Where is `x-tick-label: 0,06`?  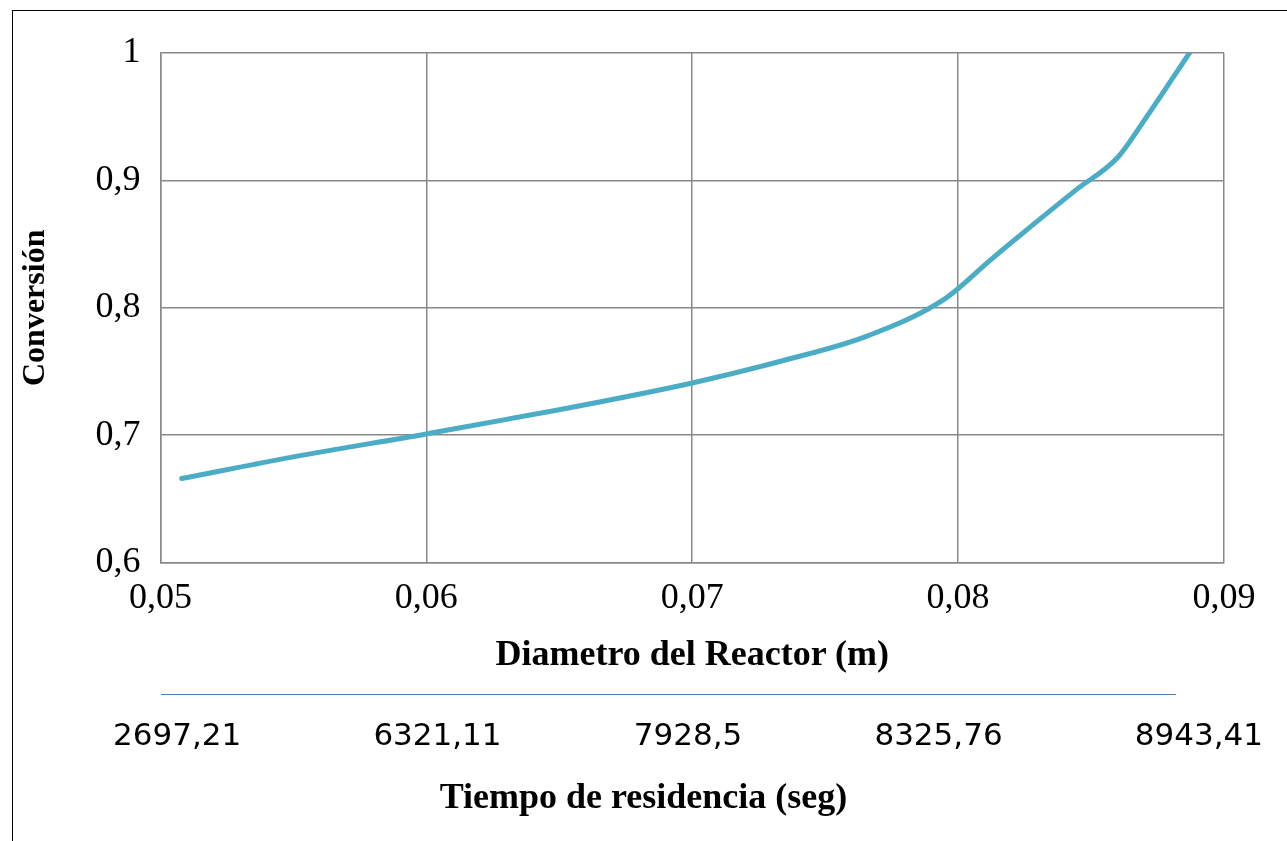 x-tick-label: 0,06 is located at coordinates (426, 595).